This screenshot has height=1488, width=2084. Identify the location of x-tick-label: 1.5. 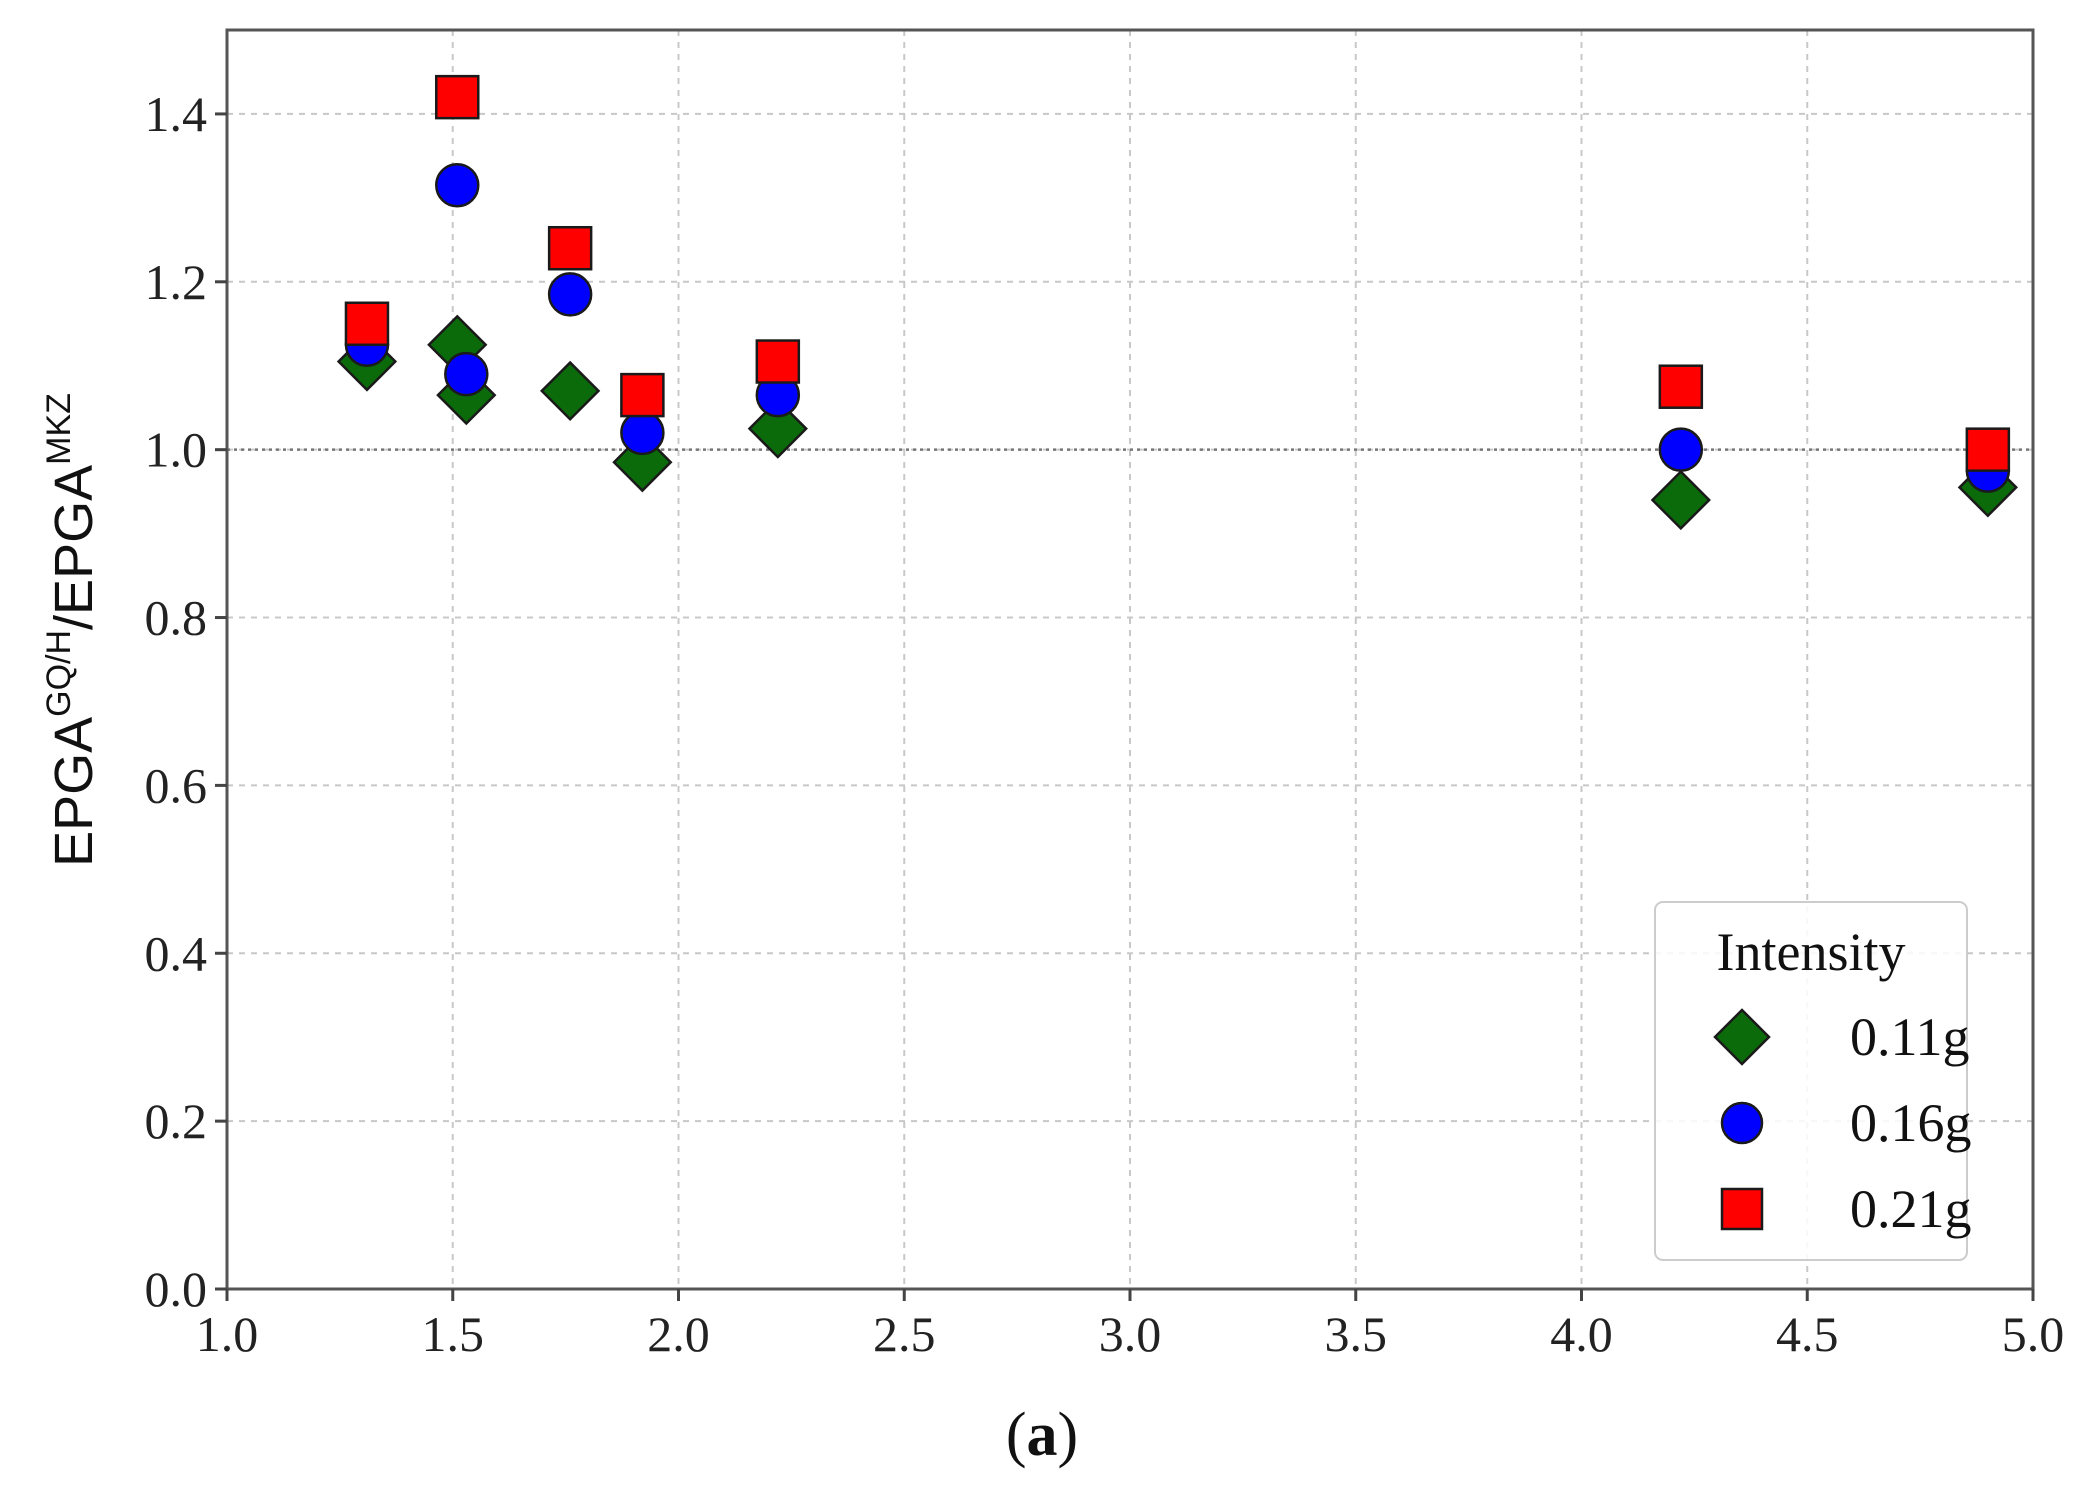
(453, 1334).